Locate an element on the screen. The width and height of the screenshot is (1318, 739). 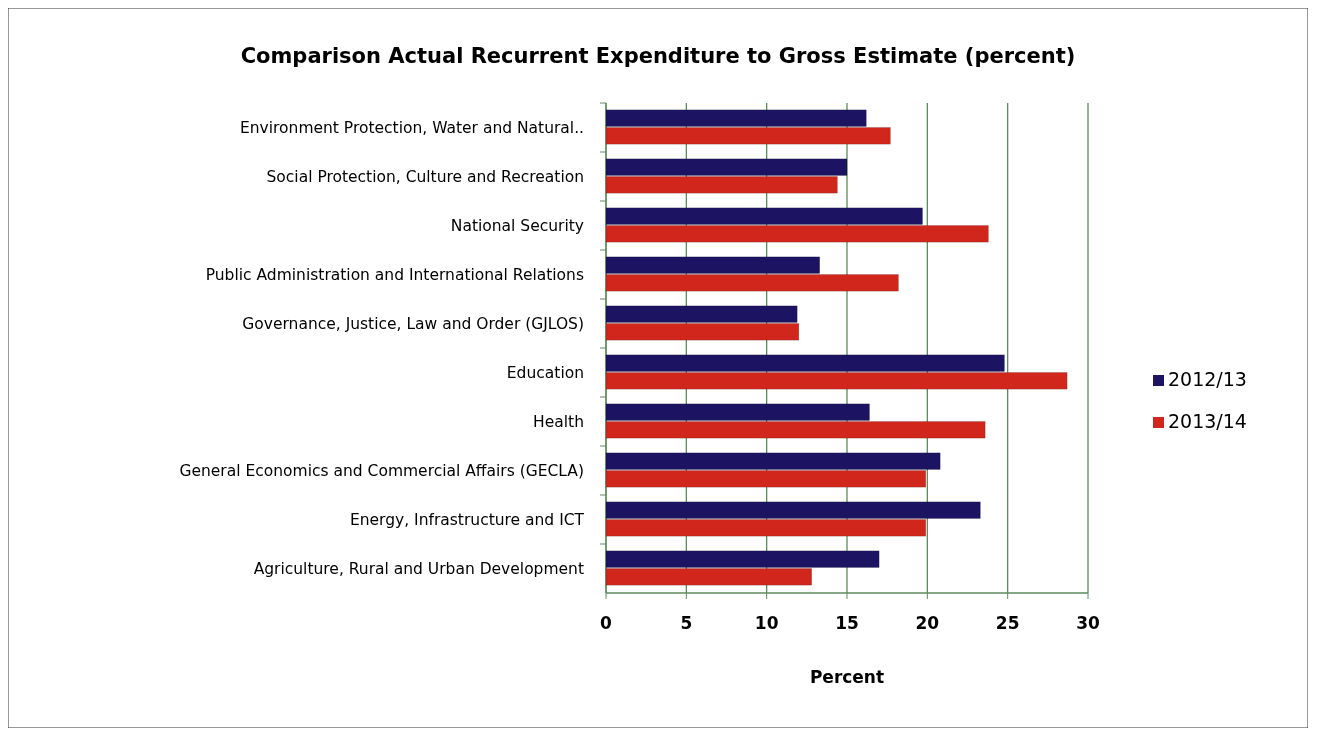
y-tick-label: Social Protection, Culture and Recreation is located at coordinates (425, 176).